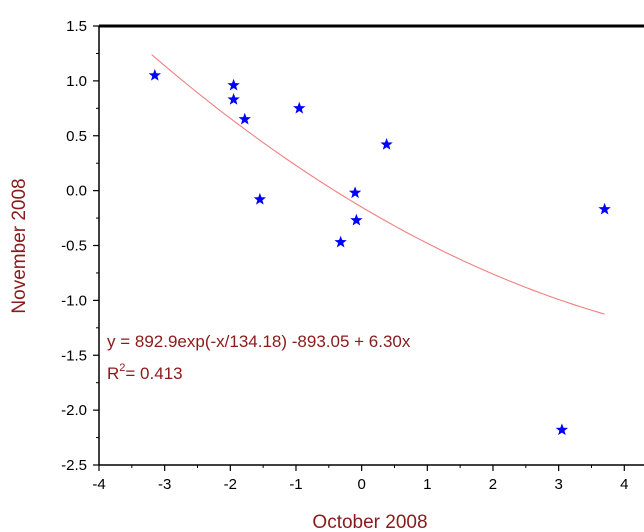  What do you see at coordinates (76, 26) in the screenshot?
I see `y-tick-label: 1.5` at bounding box center [76, 26].